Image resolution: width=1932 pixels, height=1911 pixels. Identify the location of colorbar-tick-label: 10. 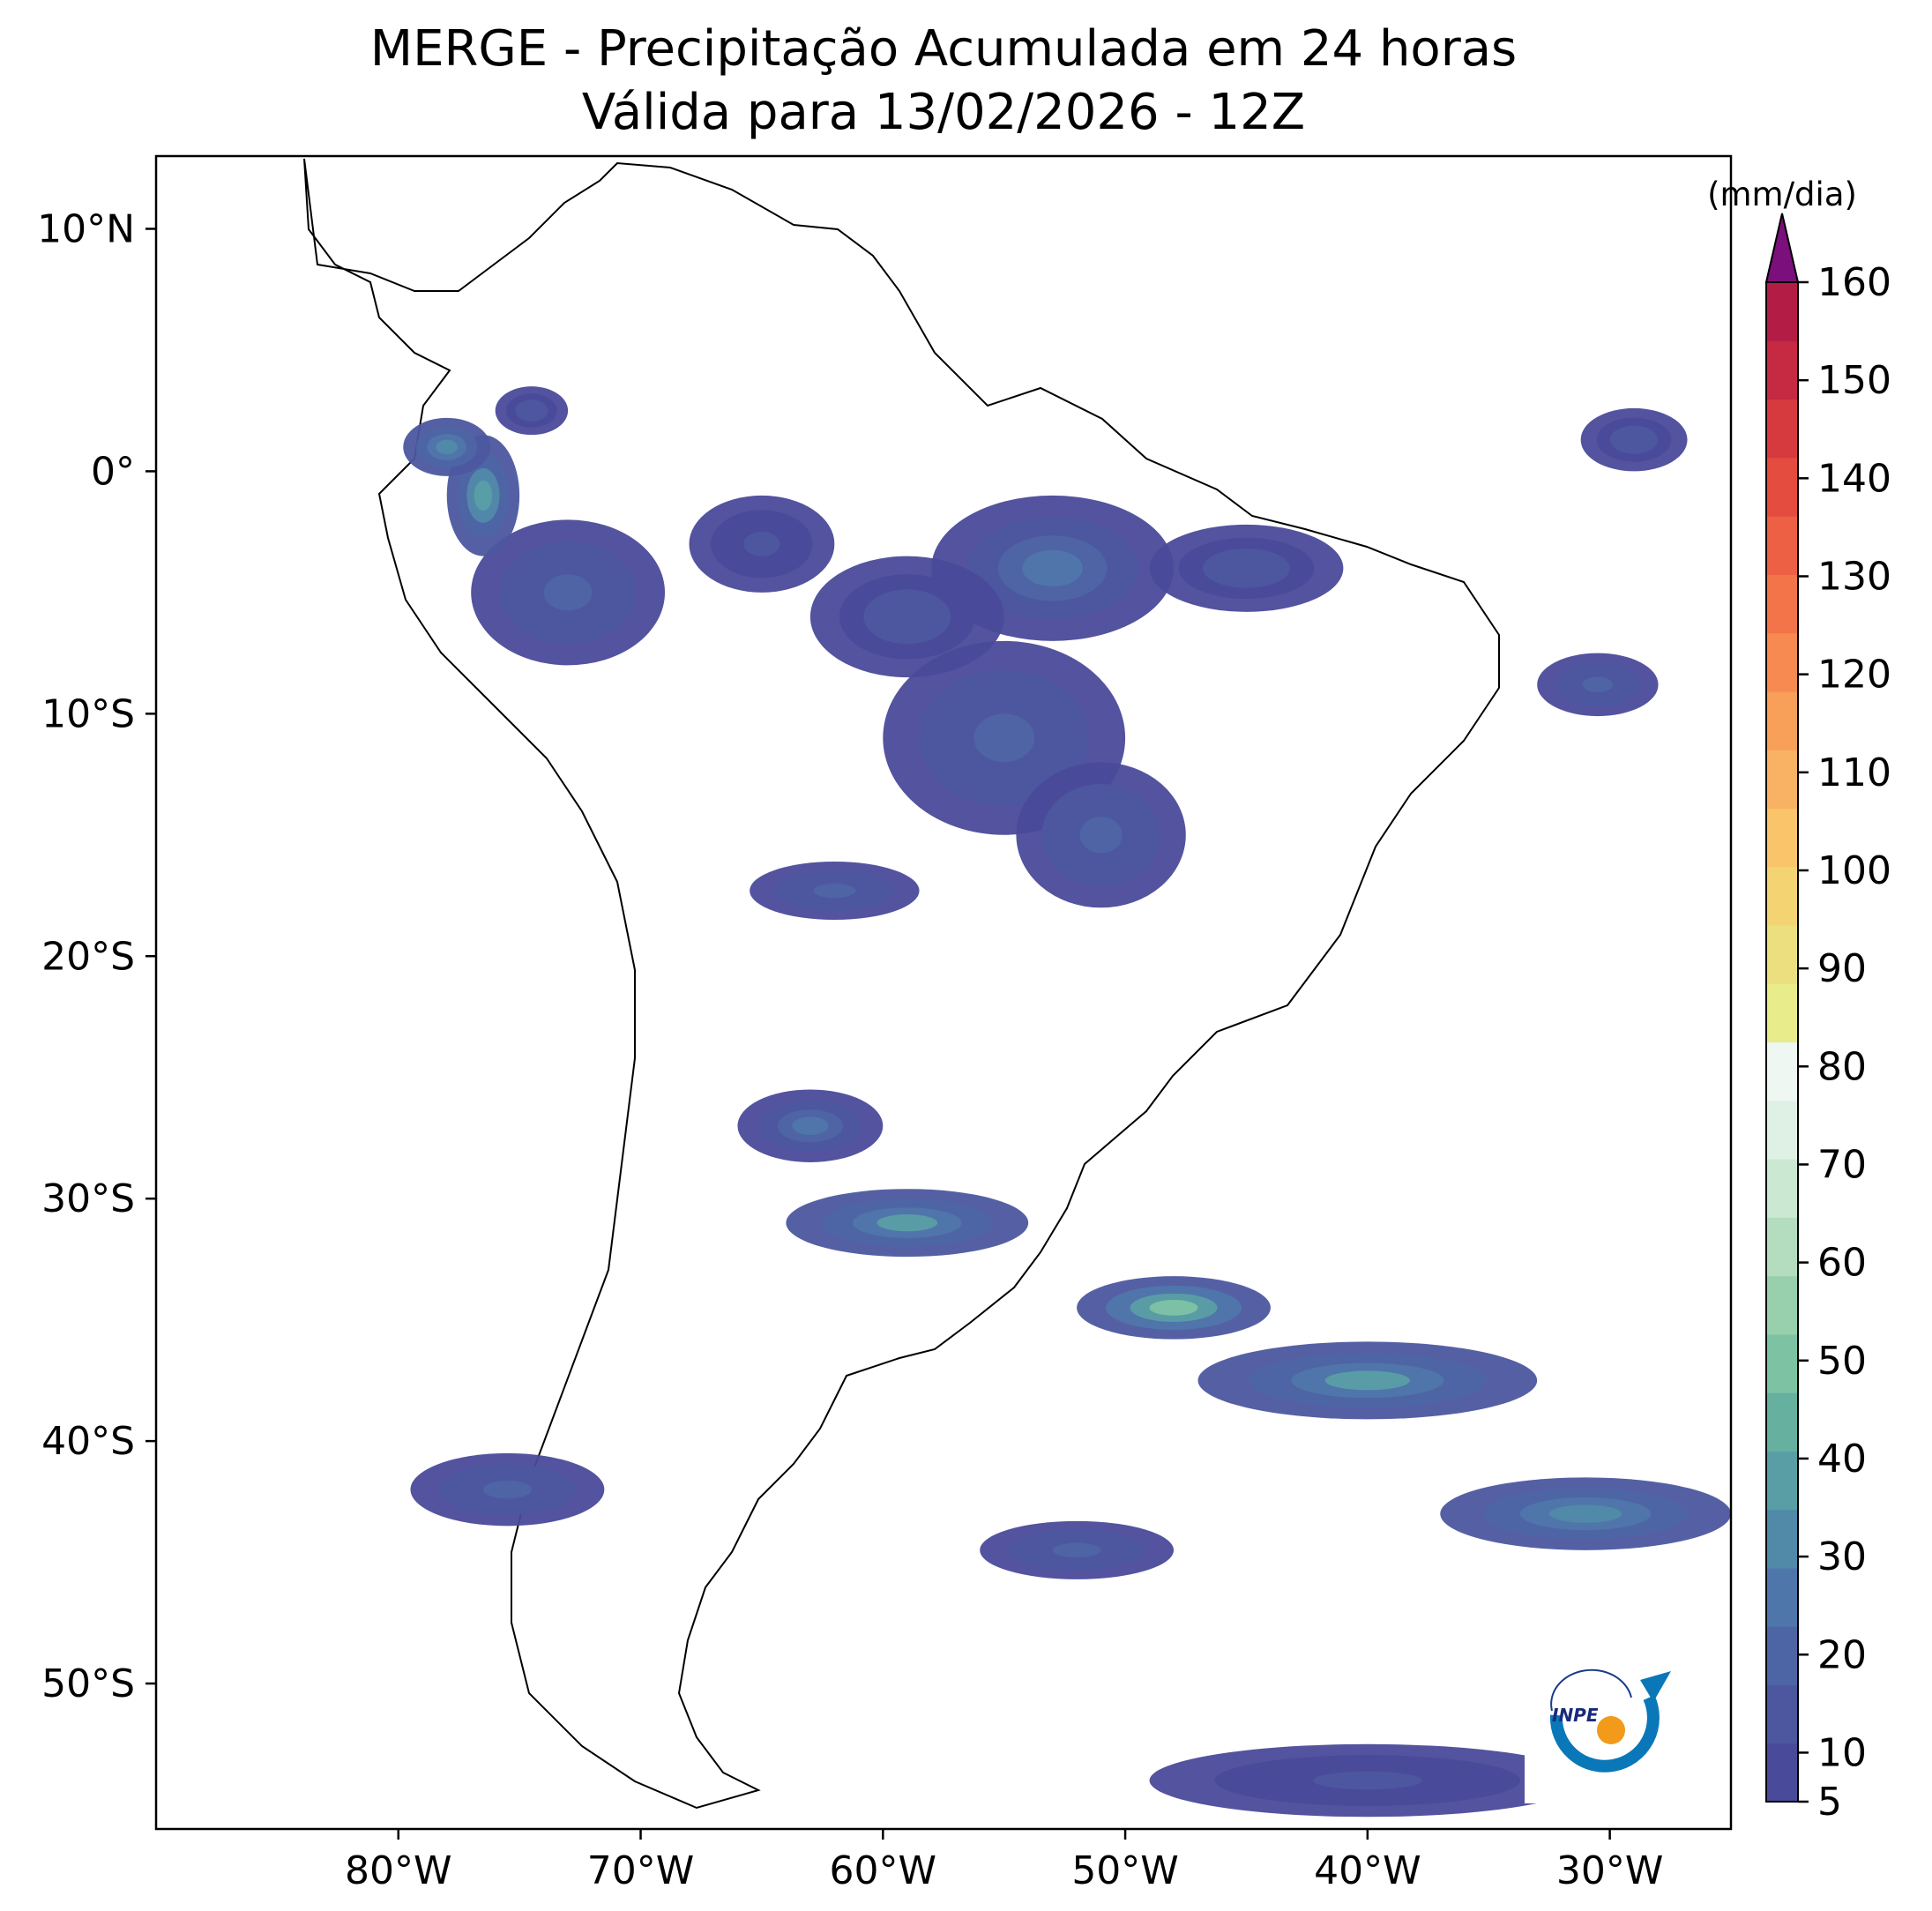
(1842, 1753).